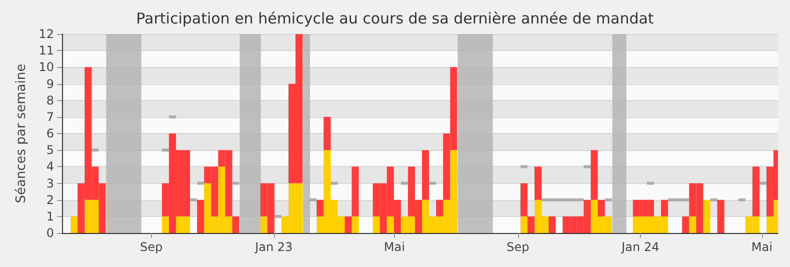 This screenshot has width=790, height=267. Describe the element at coordinates (50, 199) in the screenshot. I see `y-tick-label: 2` at that location.